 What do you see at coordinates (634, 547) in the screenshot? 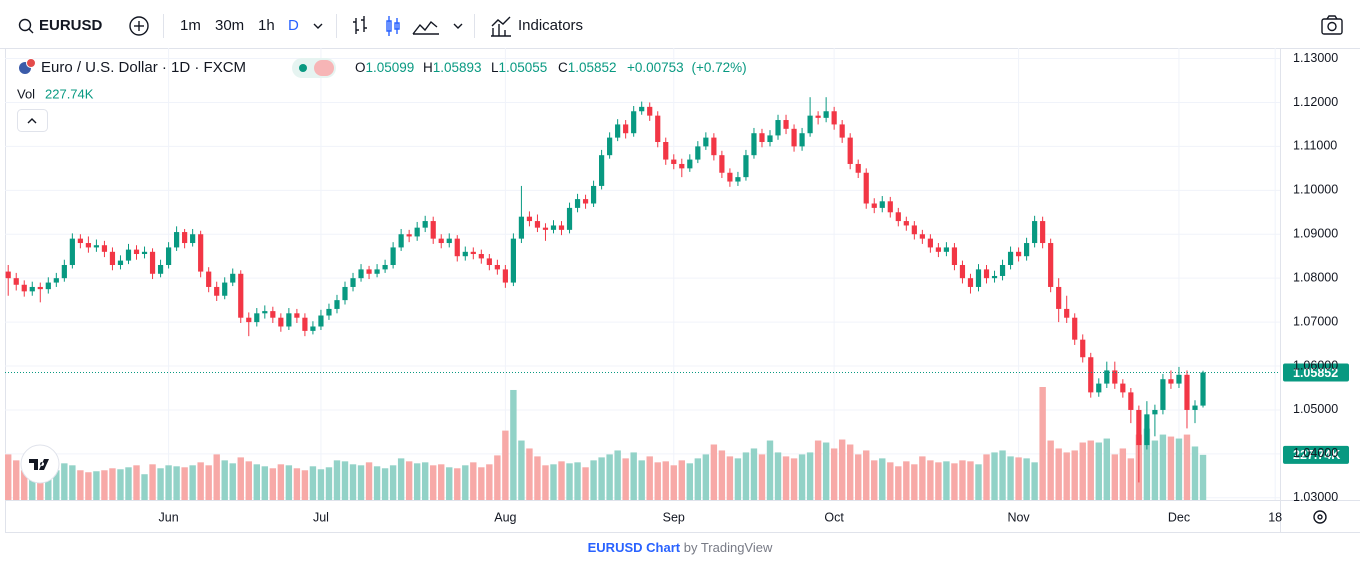
I see `footer-link: EURUSD Chart` at bounding box center [634, 547].